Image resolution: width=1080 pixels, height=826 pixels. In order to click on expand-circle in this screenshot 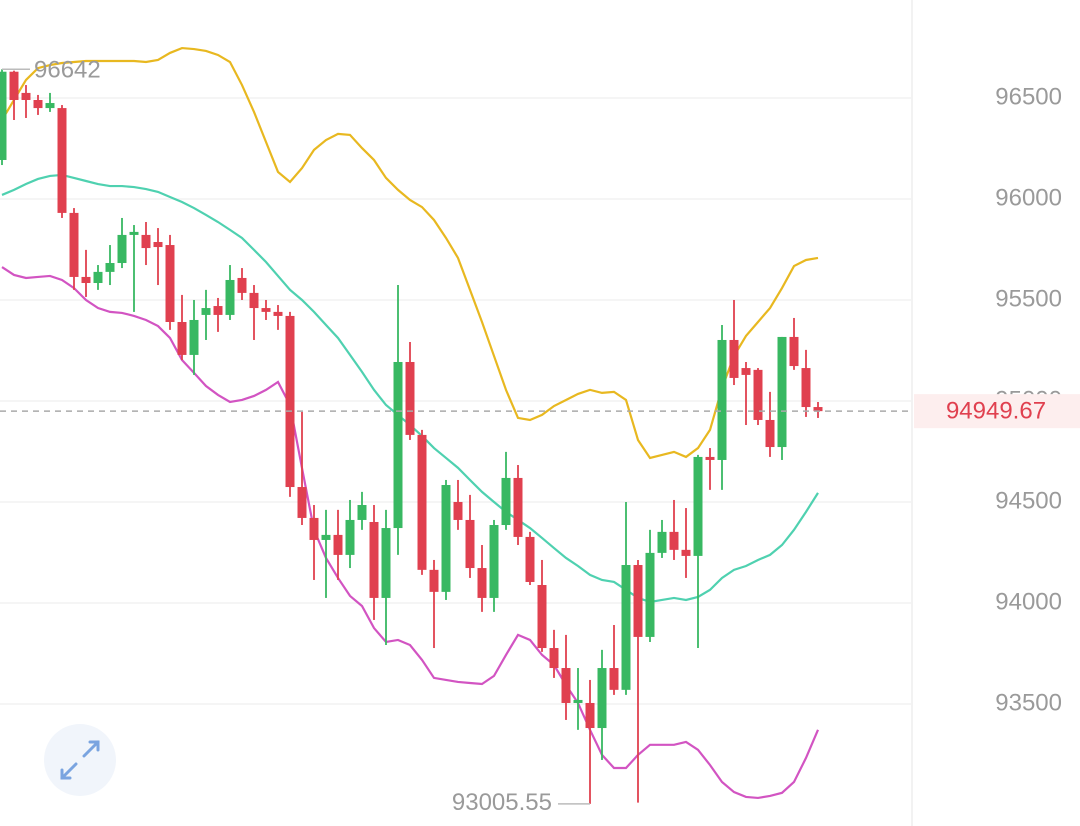, I will do `click(80, 760)`.